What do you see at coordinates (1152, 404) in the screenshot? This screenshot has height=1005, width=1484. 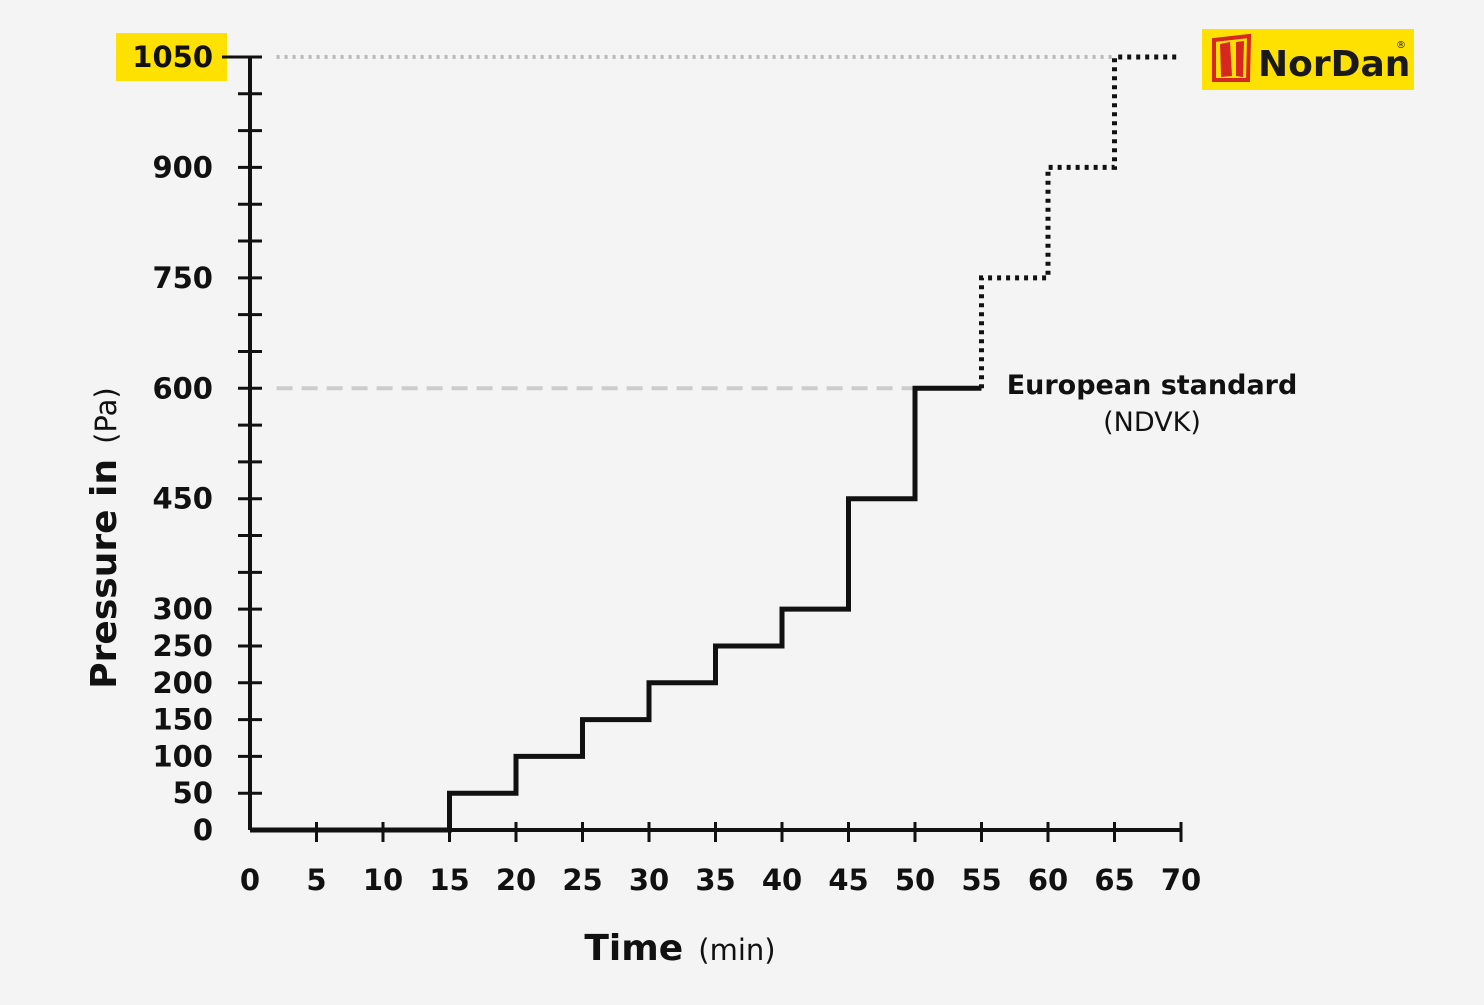 I see `annotation: European standard (NDVK)` at bounding box center [1152, 404].